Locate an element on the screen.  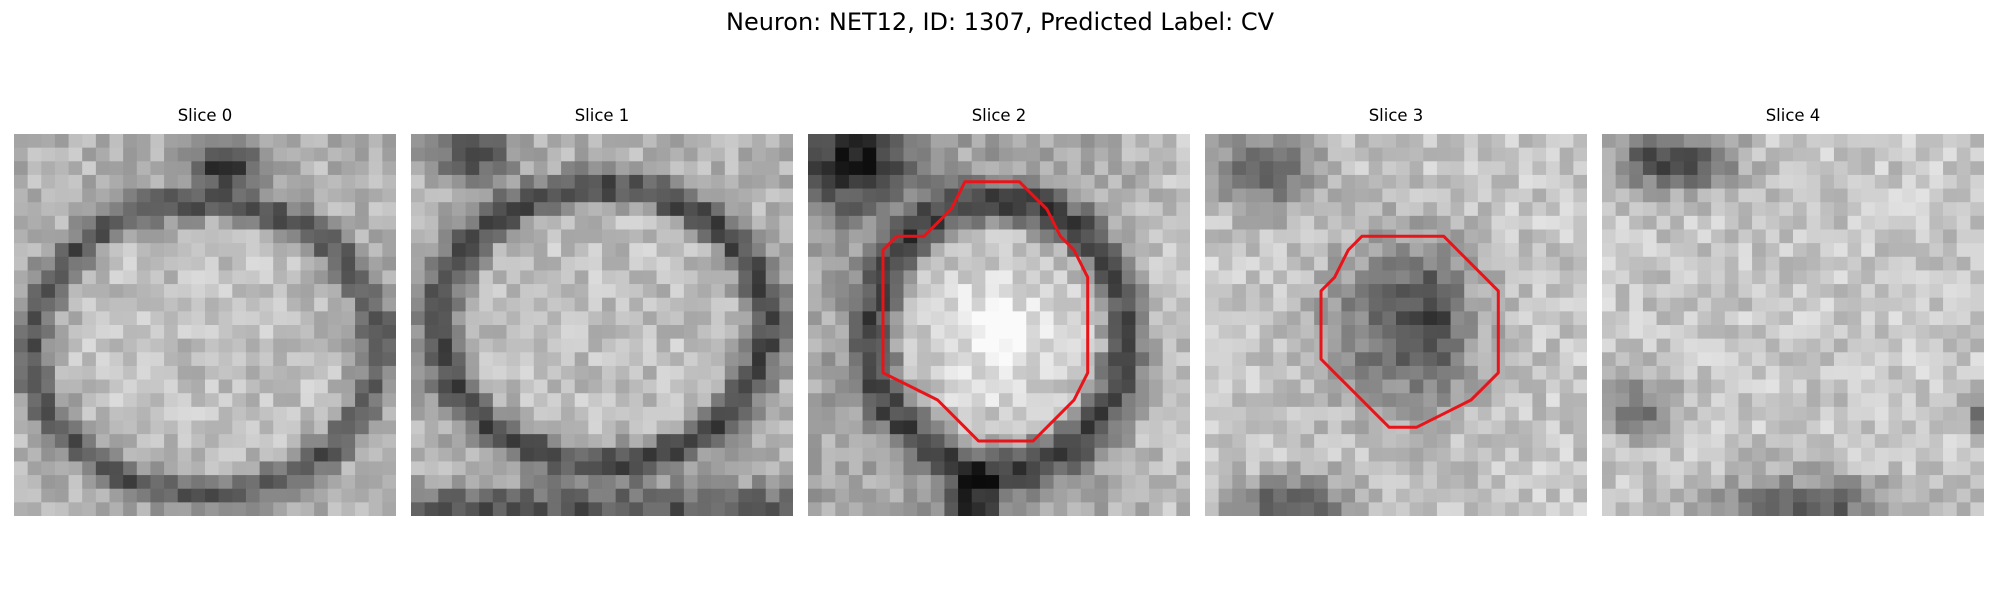
slice-panel-4: Slice 4 is located at coordinates (1793, 313).